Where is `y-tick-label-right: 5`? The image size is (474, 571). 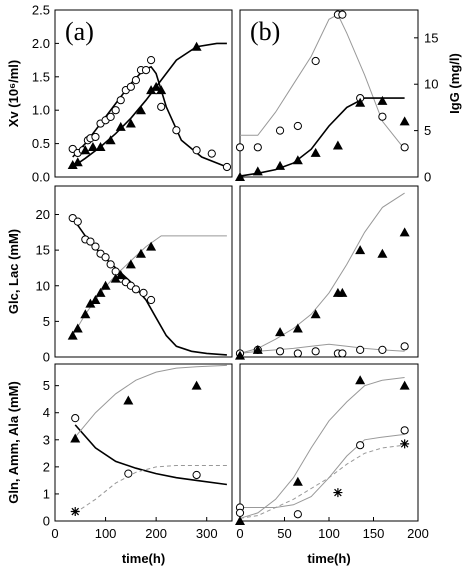 y-tick-label-right: 5 is located at coordinates (427, 130).